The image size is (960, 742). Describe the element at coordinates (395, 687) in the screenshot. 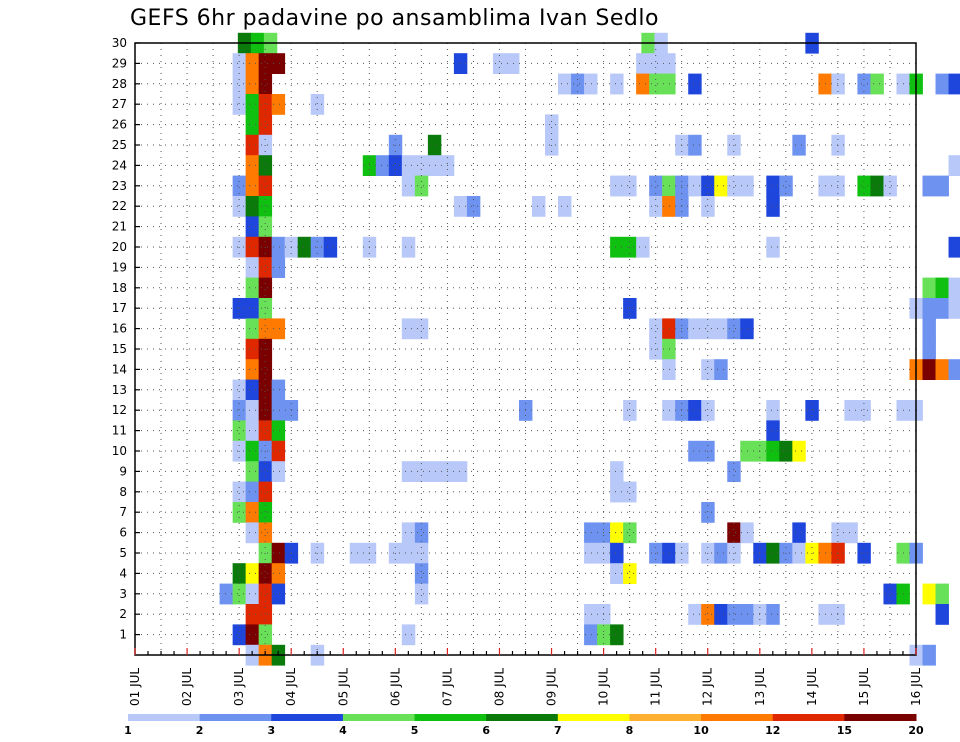

I see `x-tick-label: 06 JUL` at that location.